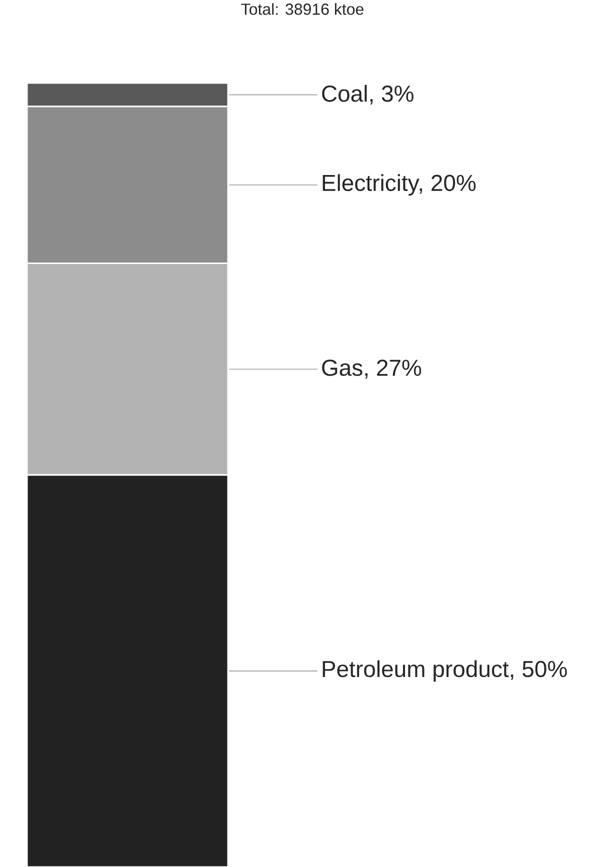 This screenshot has height=867, width=605. I want to click on data-label: Electricity, 20%, so click(399, 185).